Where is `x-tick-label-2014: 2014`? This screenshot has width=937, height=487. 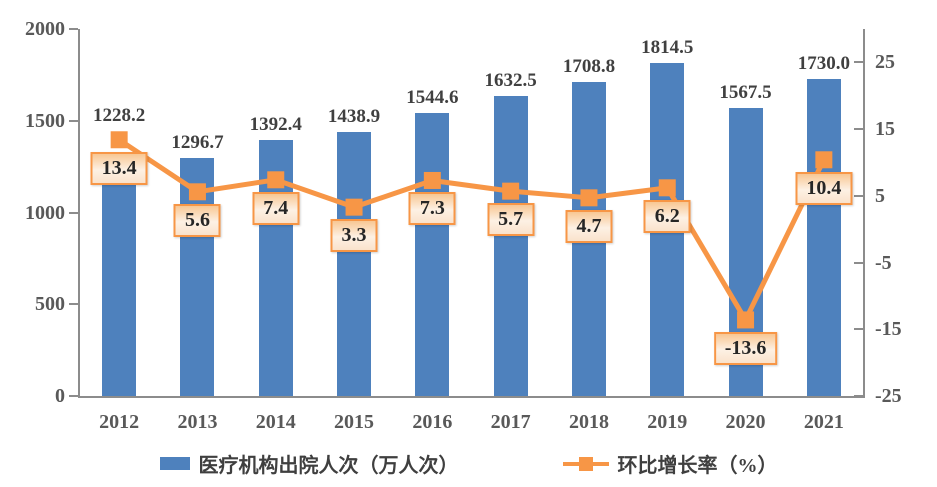 x-tick-label-2014: 2014 is located at coordinates (275, 422).